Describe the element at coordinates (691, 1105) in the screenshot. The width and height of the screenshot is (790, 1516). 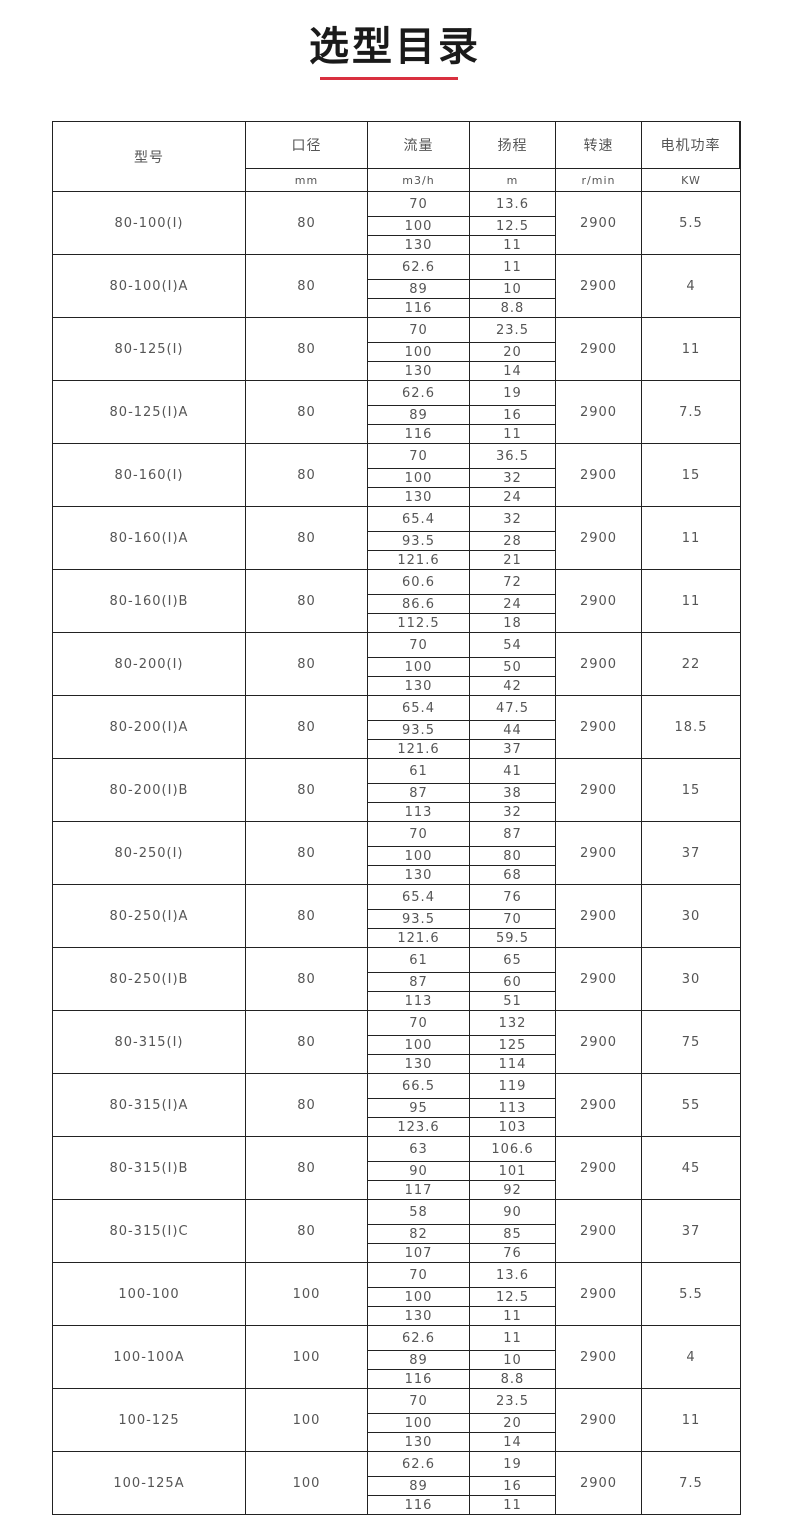
I see `power-cell: 55` at that location.